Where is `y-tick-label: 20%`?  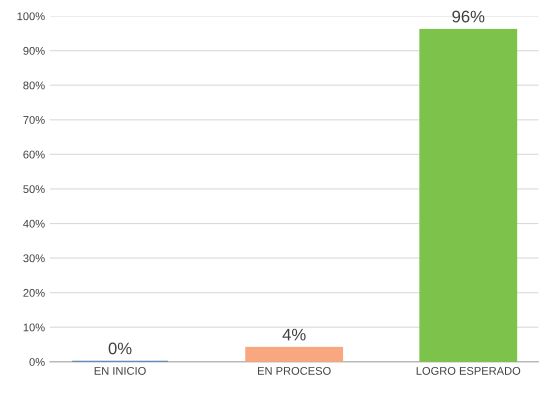
y-tick-label: 20% is located at coordinates (34, 292).